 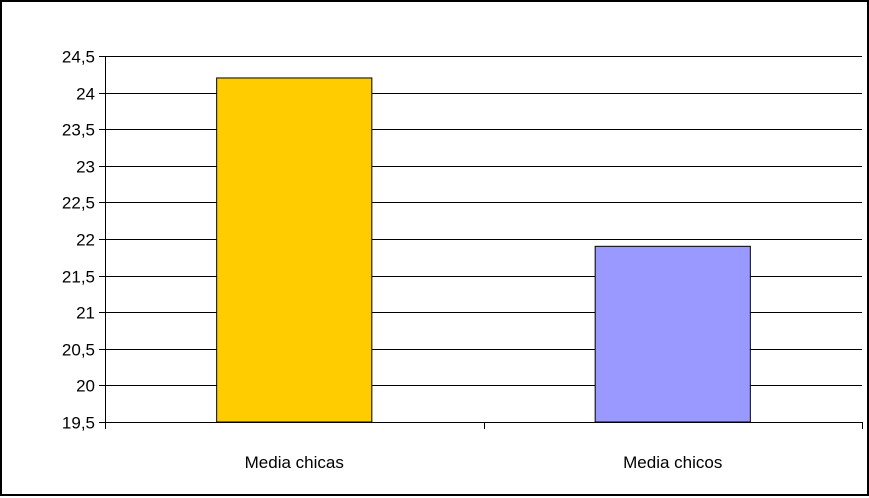 I want to click on y-tick-label: 22,5, so click(x=78, y=203).